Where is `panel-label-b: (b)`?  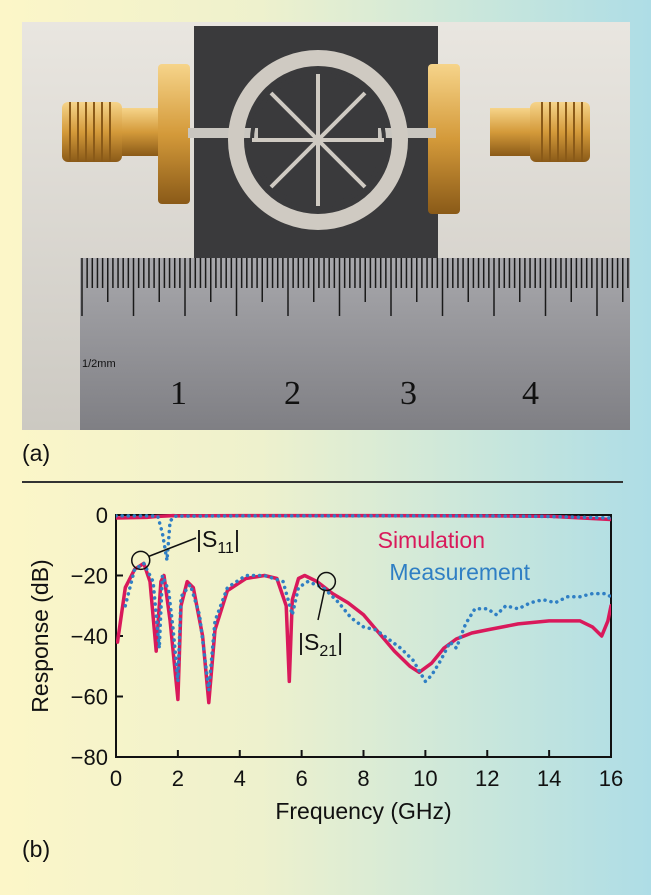
panel-label-b: (b) is located at coordinates (36, 849).